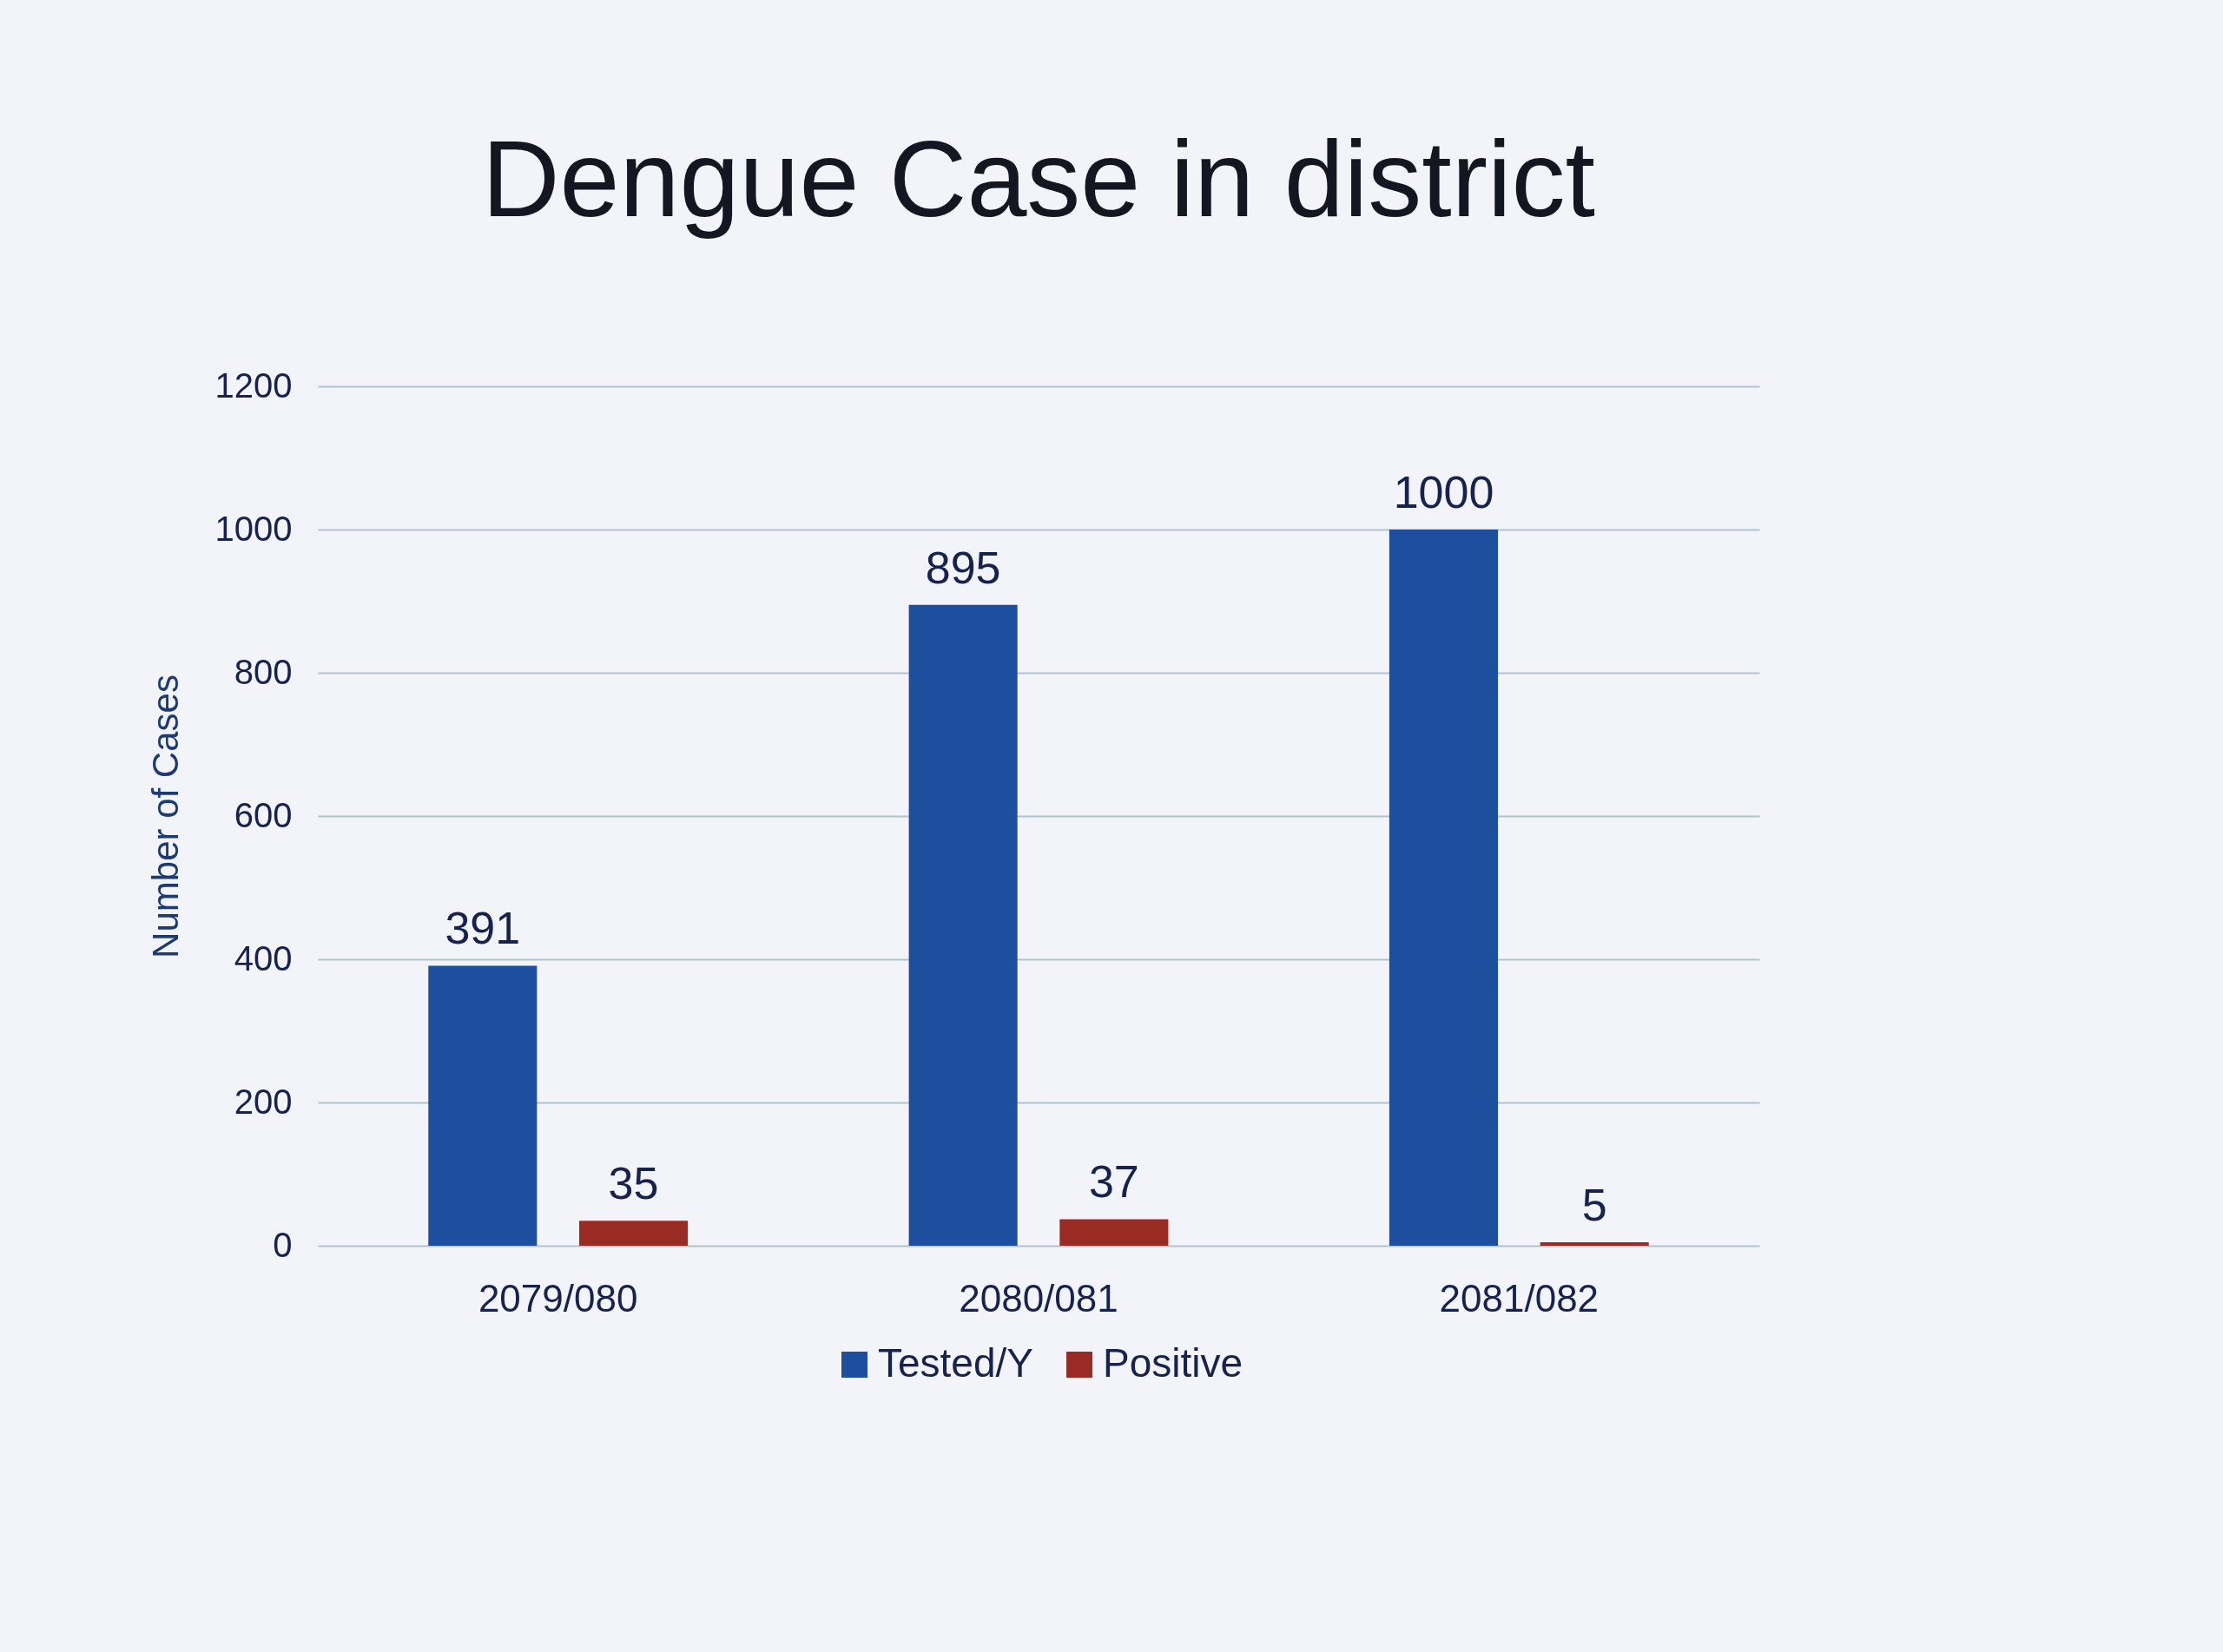 The image size is (2223, 1652). Describe the element at coordinates (283, 1244) in the screenshot. I see `y-tick-label: 0` at that location.